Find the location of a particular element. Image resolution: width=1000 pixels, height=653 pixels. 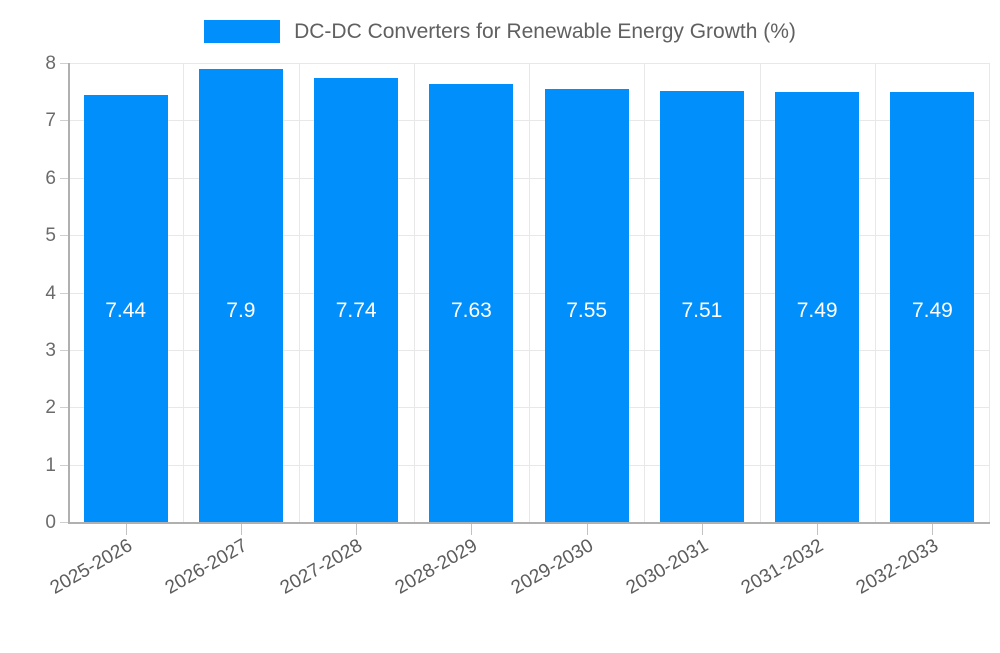

x-axis-line is located at coordinates (529, 523).